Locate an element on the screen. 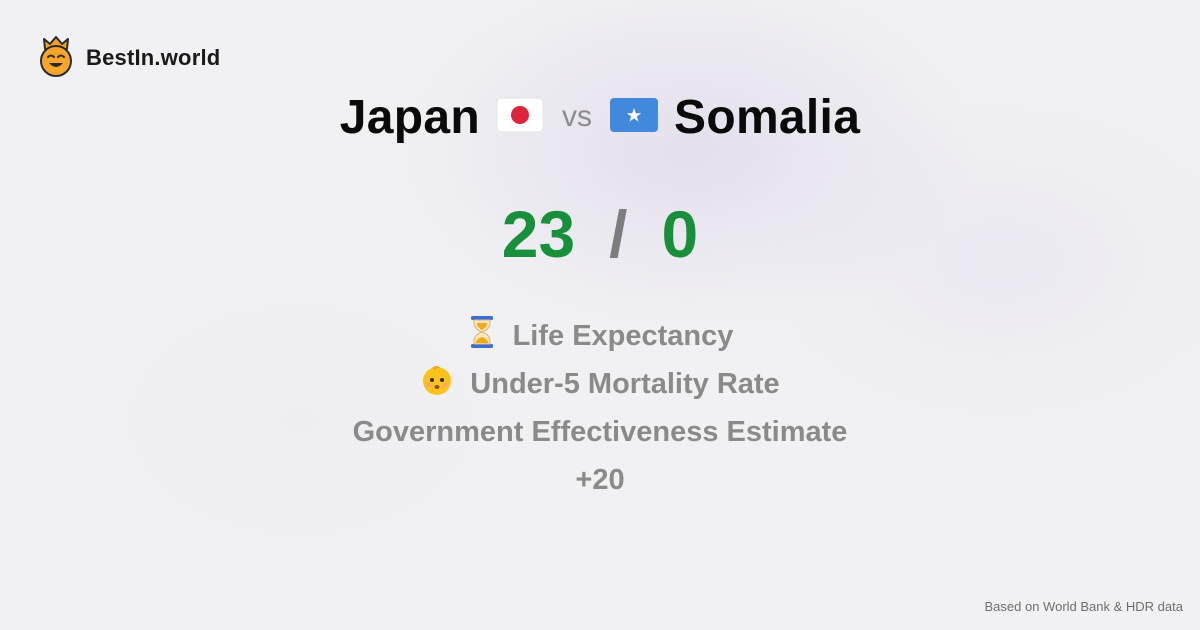  right-country-name: Somalia is located at coordinates (767, 117).